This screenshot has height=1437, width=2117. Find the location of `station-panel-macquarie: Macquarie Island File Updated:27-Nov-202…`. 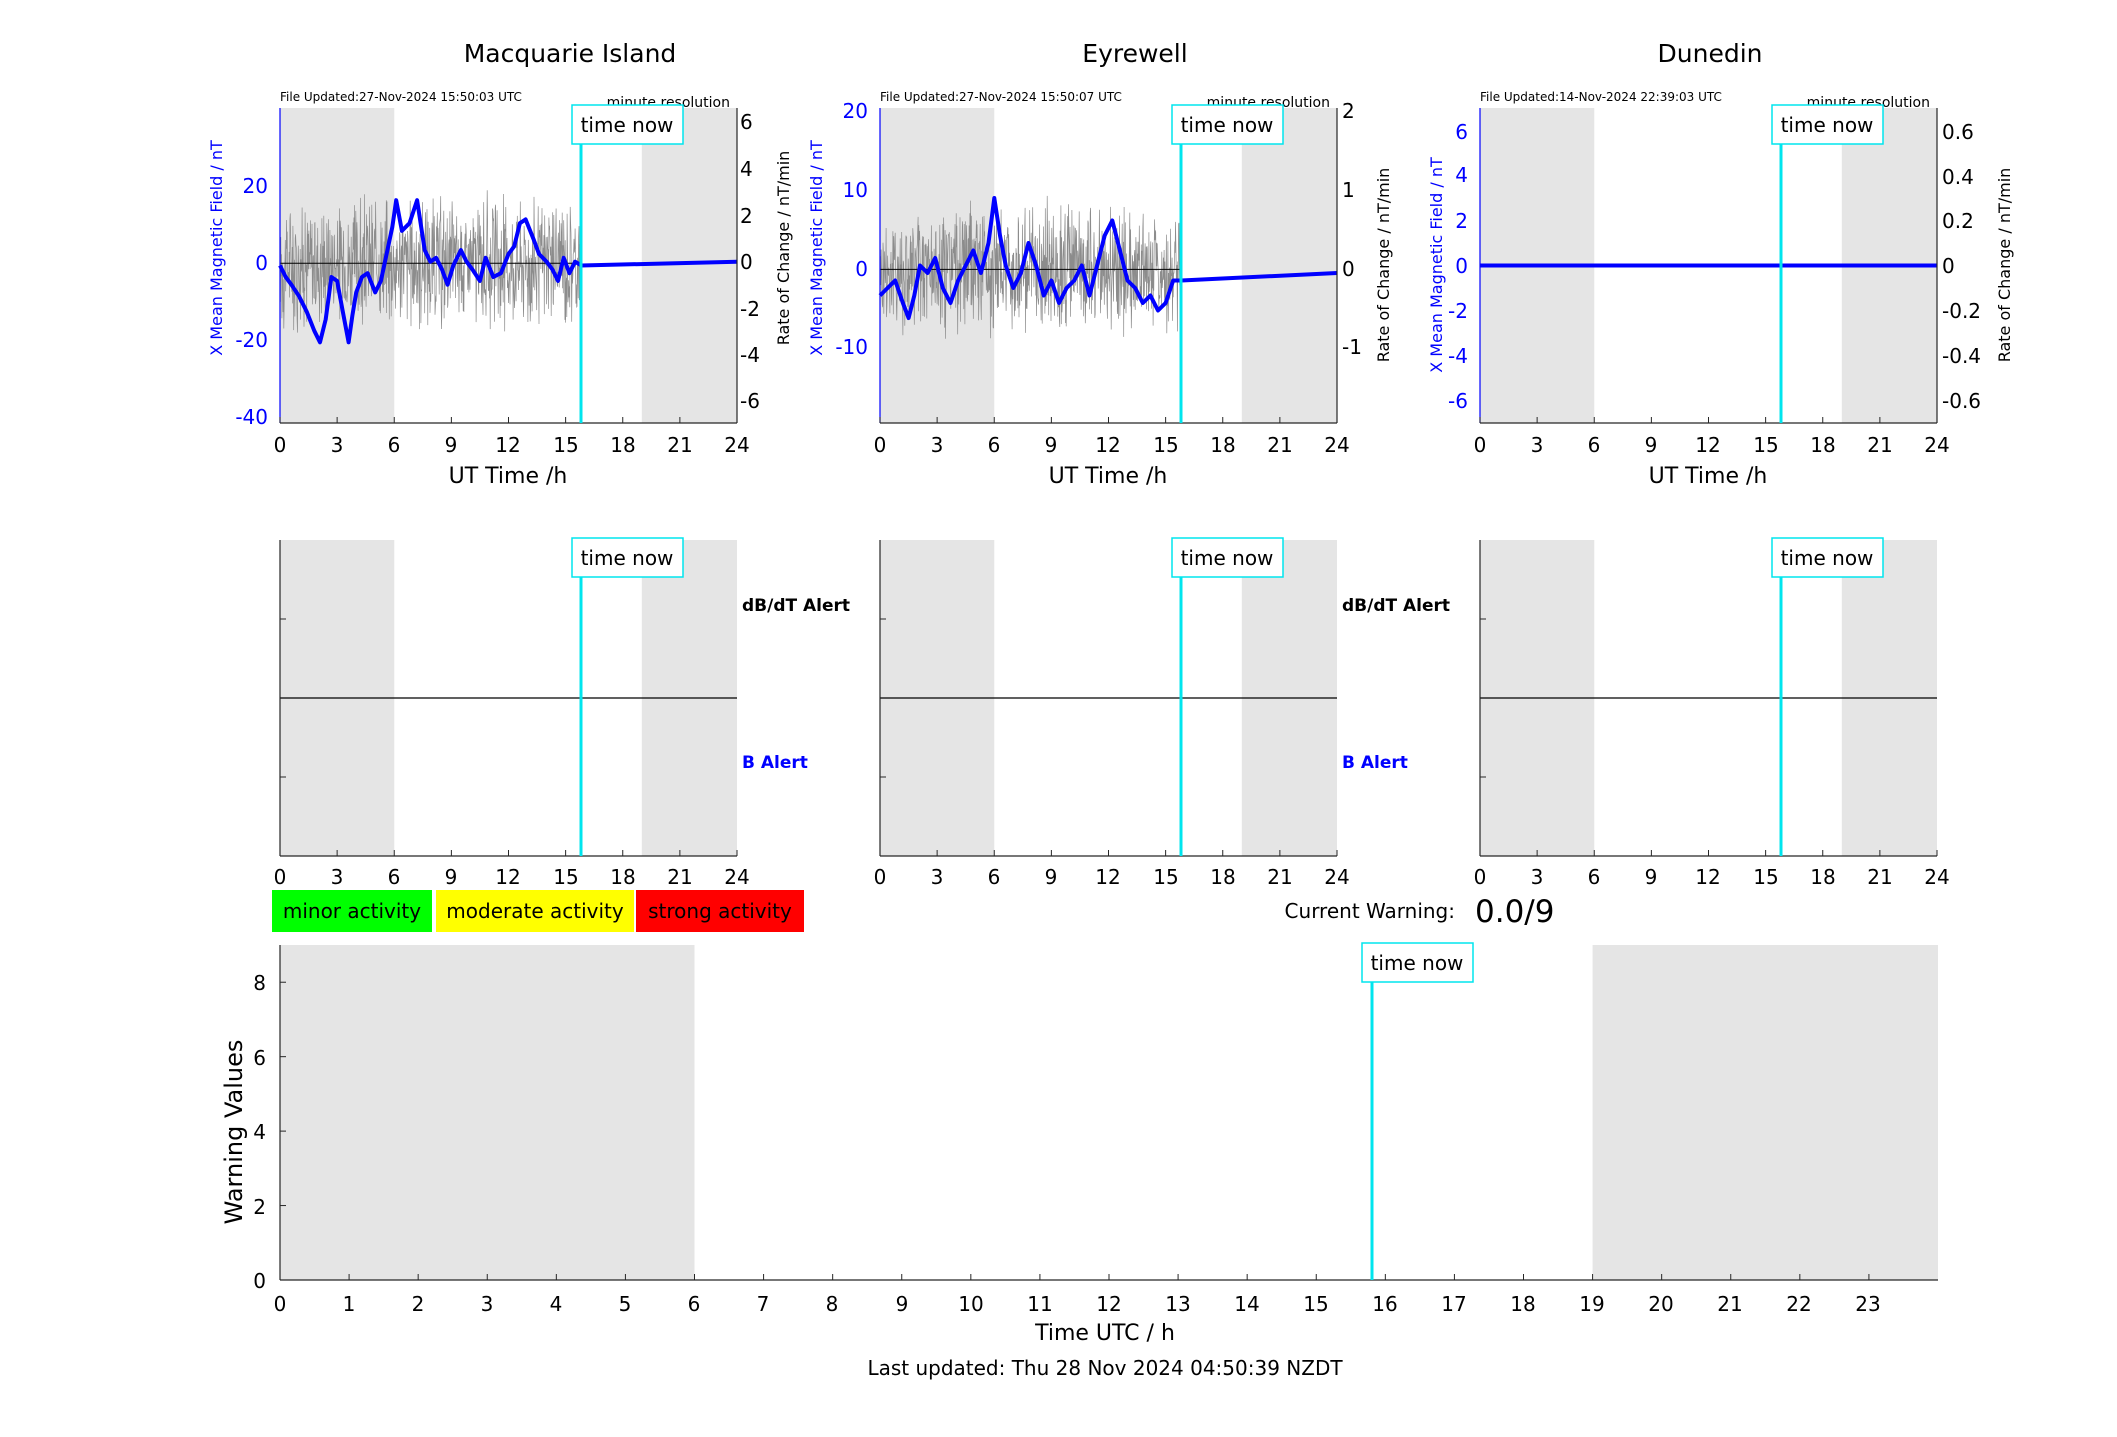

station-panel-macquarie: Macquarie Island File Updated:27-Nov-202… is located at coordinates (500, 264).